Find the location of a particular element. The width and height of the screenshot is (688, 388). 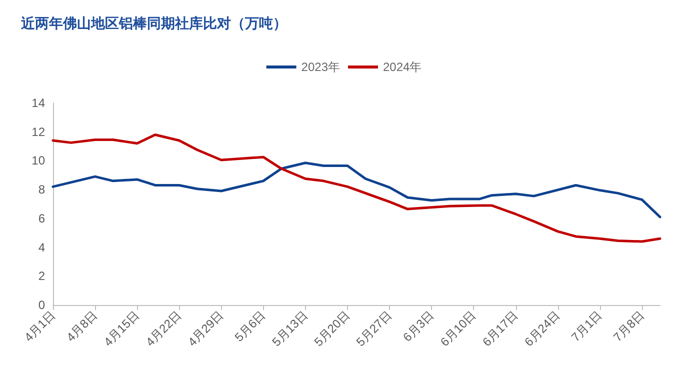

x-tick-label: 4月22日 is located at coordinates (163, 329).